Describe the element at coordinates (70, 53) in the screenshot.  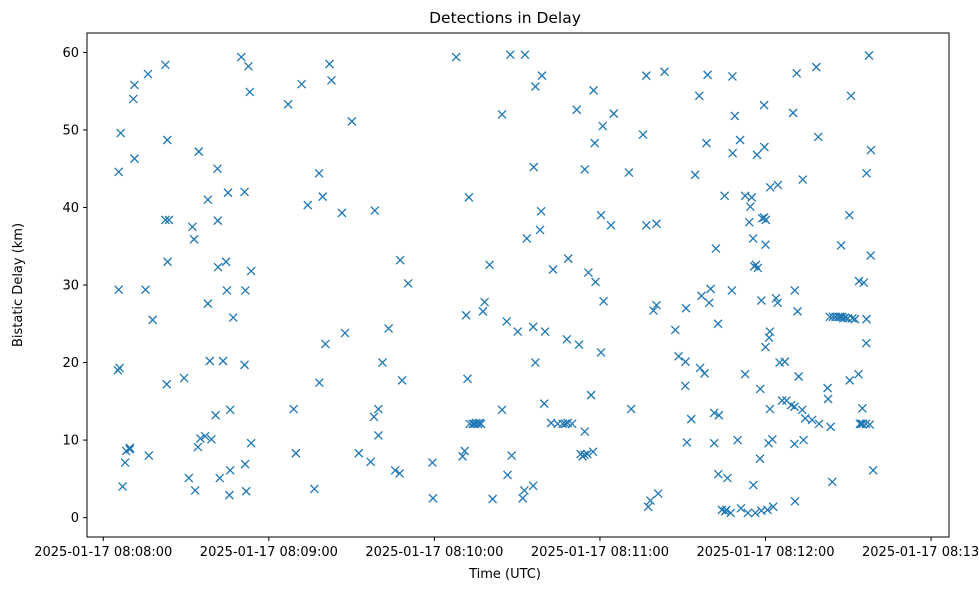
I see `y-tick-label: 60` at that location.